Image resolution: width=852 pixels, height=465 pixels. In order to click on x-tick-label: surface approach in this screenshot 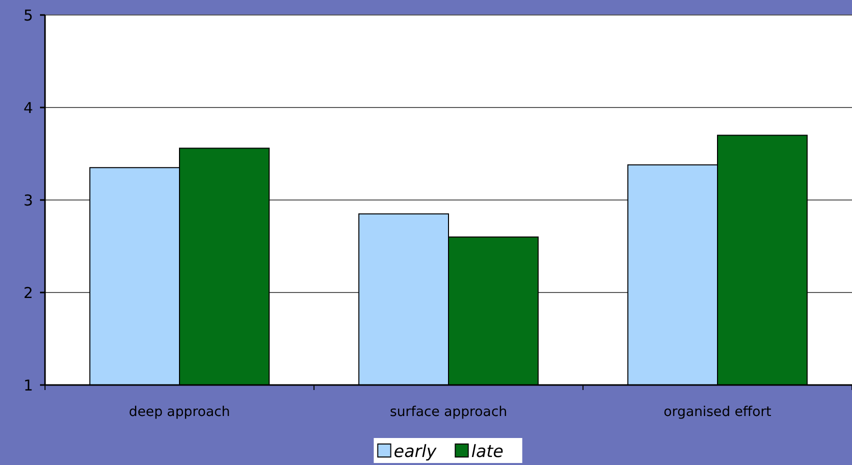, I will do `click(449, 412)`.